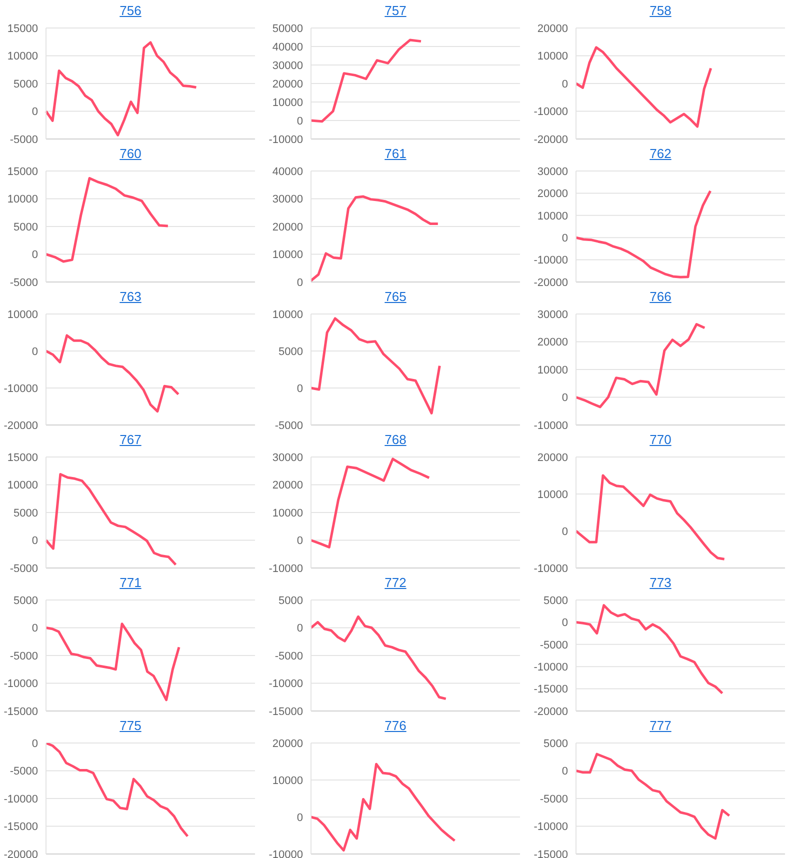 The image size is (800, 858). What do you see at coordinates (661, 439) in the screenshot?
I see `chart-title: 770` at bounding box center [661, 439].